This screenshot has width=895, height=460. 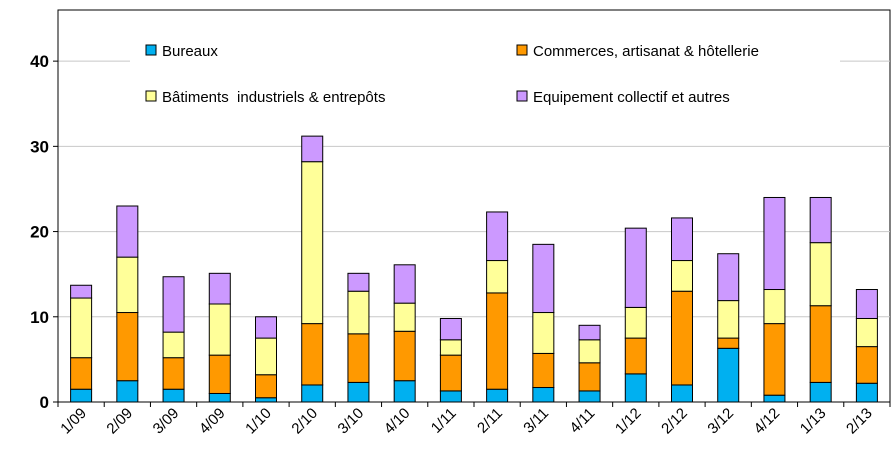 I want to click on legend-item-commerces: Commerces, artisanat & hôtellerie, so click(x=637, y=51).